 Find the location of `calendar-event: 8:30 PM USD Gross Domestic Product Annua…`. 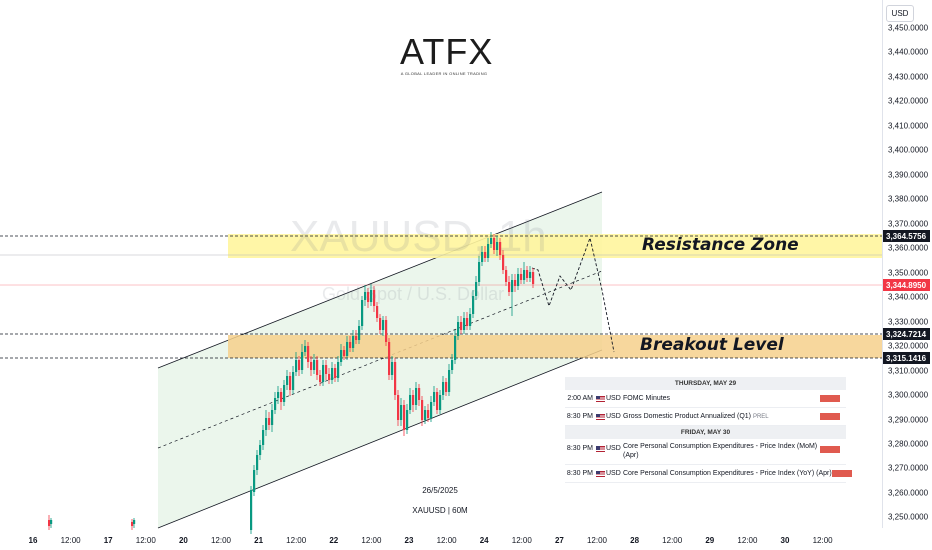

calendar-event: 8:30 PM USD Gross Domestic Product Annua… is located at coordinates (705, 417).